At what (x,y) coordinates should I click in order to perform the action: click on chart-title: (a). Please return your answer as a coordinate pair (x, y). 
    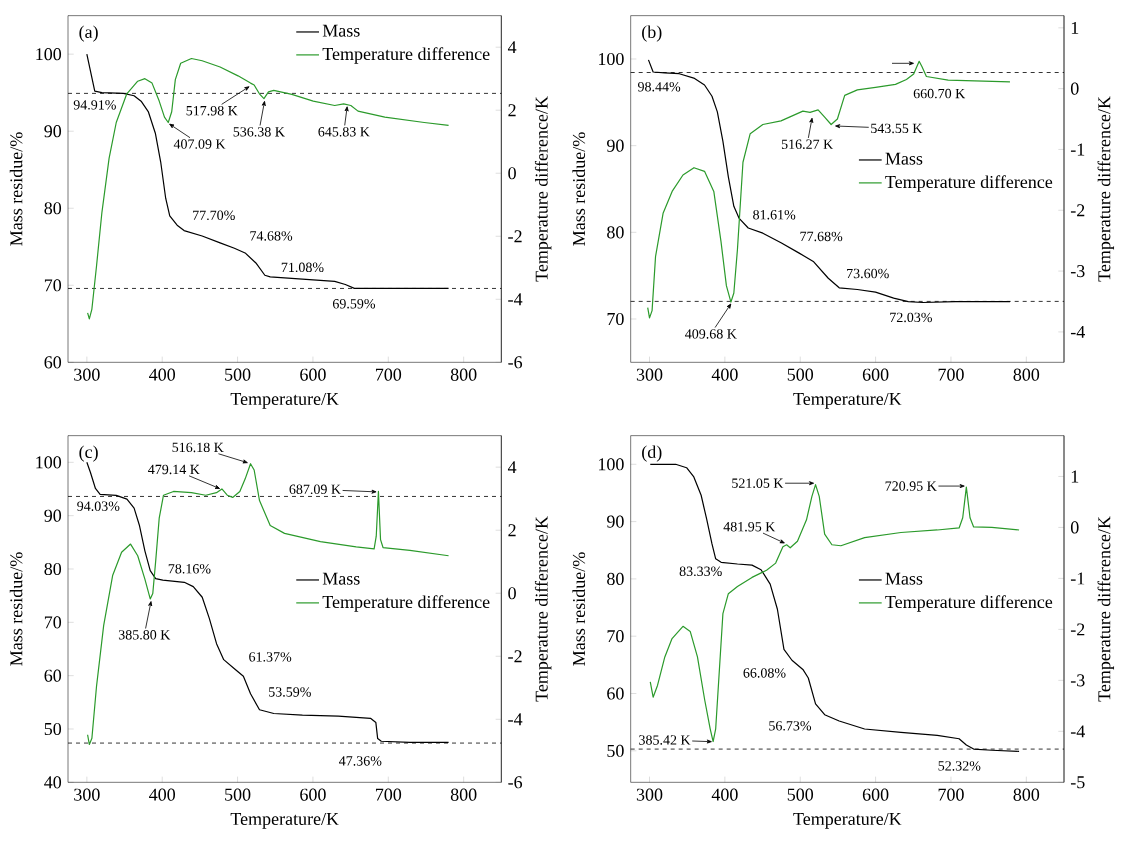
    Looking at the image, I should click on (88, 33).